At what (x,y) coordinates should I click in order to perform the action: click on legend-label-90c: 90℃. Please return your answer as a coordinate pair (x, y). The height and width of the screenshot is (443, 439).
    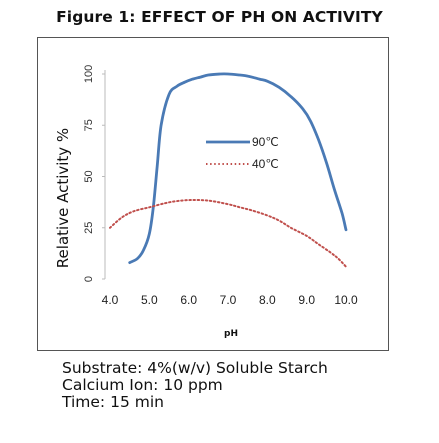
    Looking at the image, I should click on (265, 142).